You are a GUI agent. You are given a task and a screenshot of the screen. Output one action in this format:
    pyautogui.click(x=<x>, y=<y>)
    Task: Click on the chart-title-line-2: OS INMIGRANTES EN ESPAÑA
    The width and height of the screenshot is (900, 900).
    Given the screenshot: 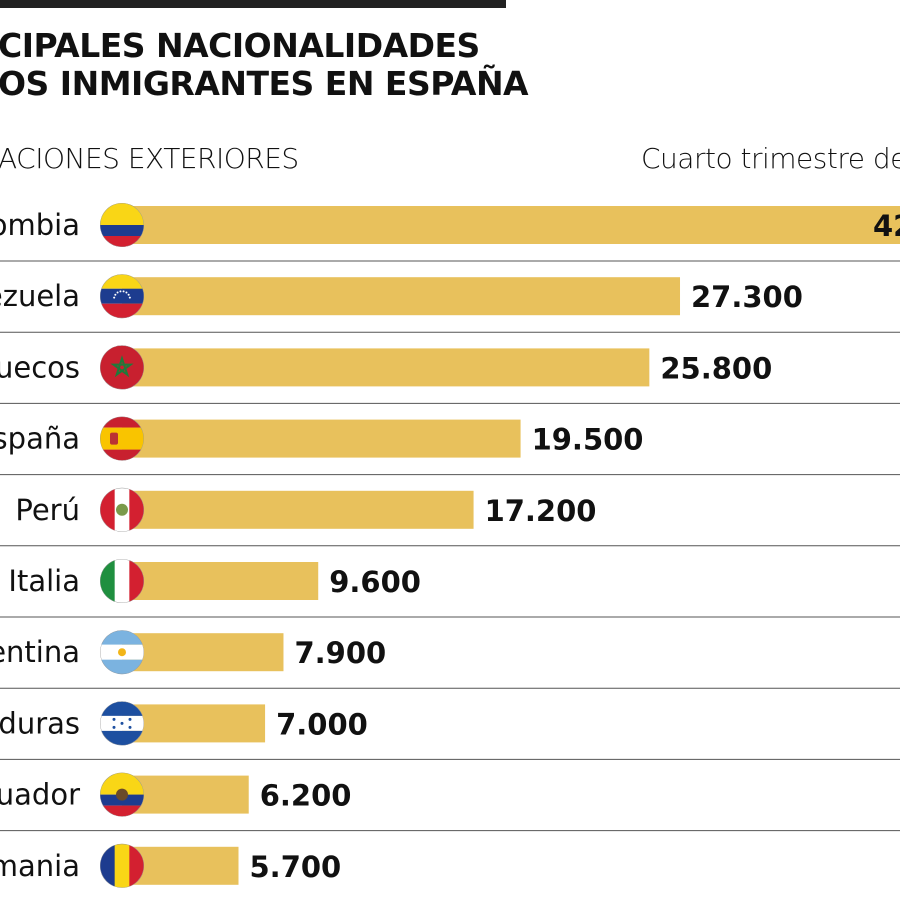 What is the action you would take?
    pyautogui.click(x=264, y=83)
    